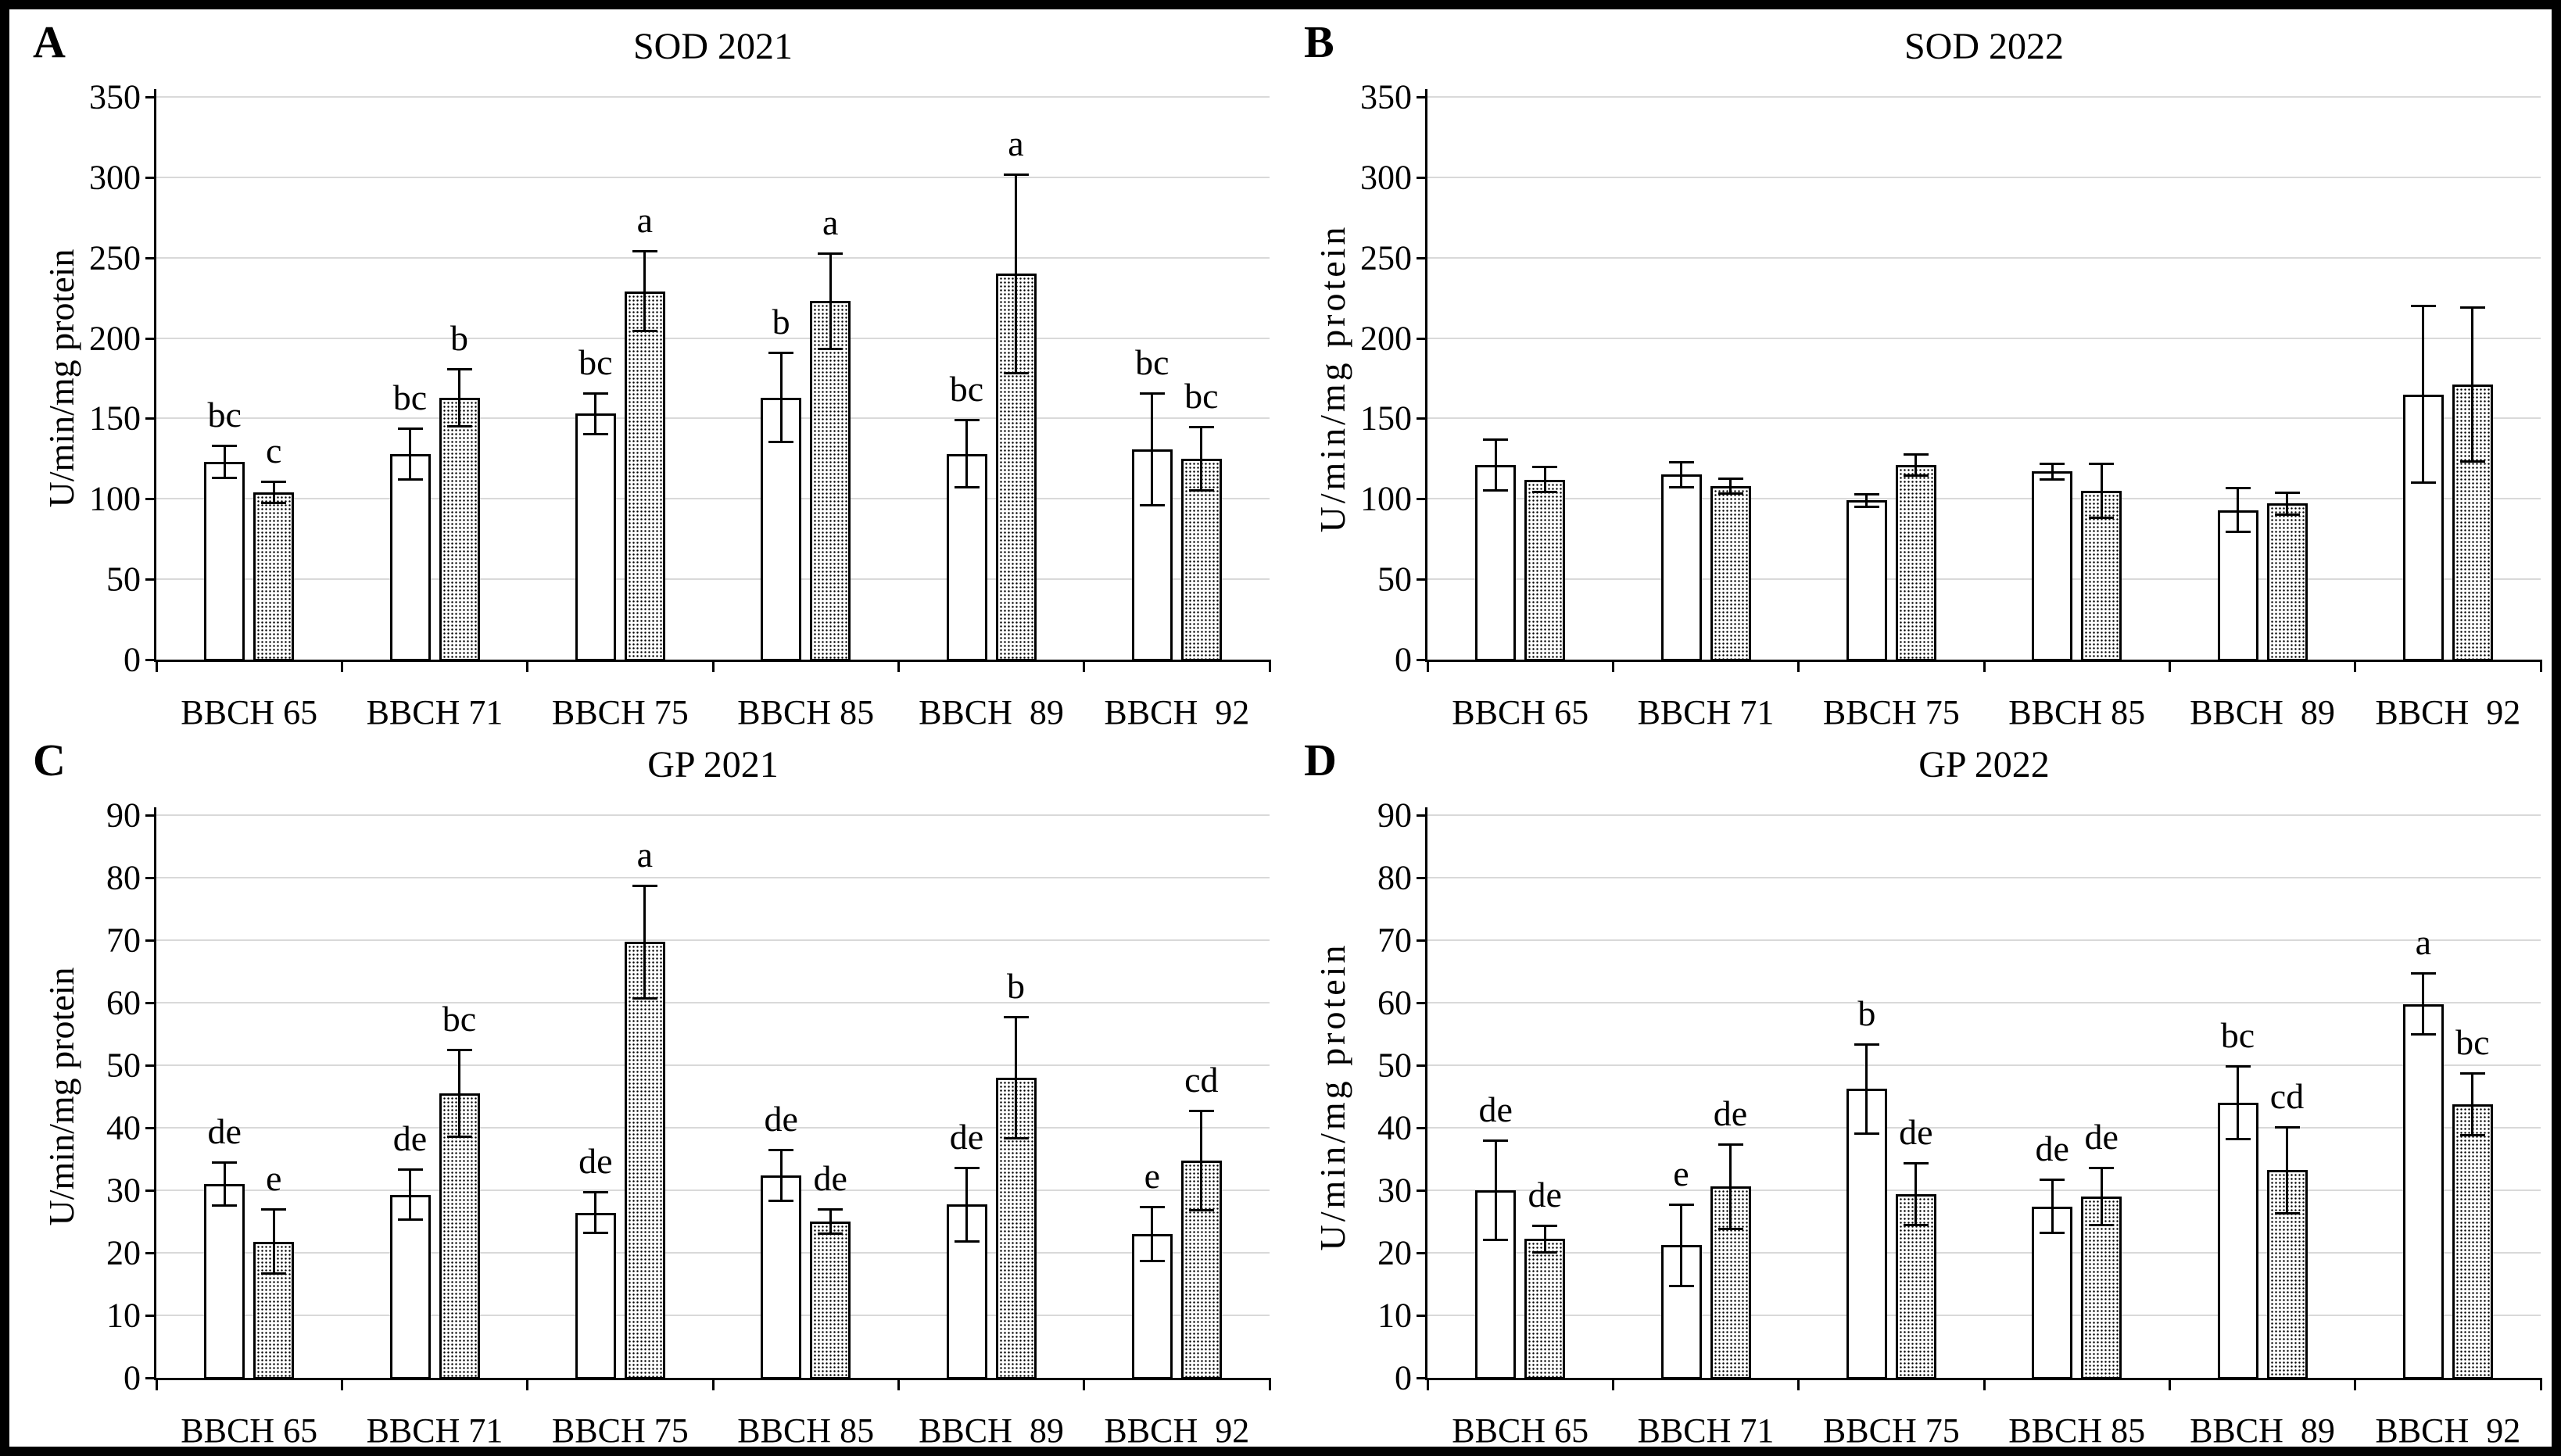  Describe the element at coordinates (1394, 1252) in the screenshot. I see `y-tick-label: 20` at that location.